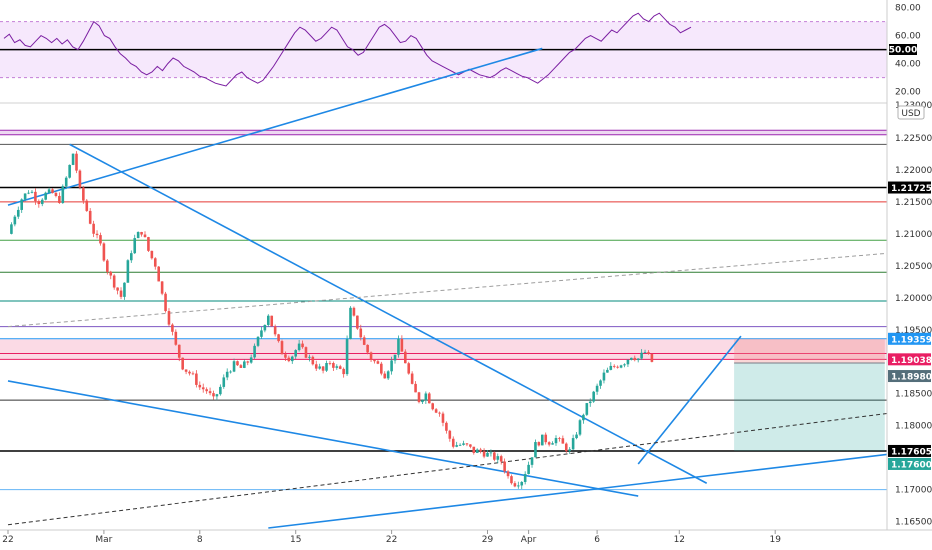  I want to click on current-price-badge-background, so click(909, 376).